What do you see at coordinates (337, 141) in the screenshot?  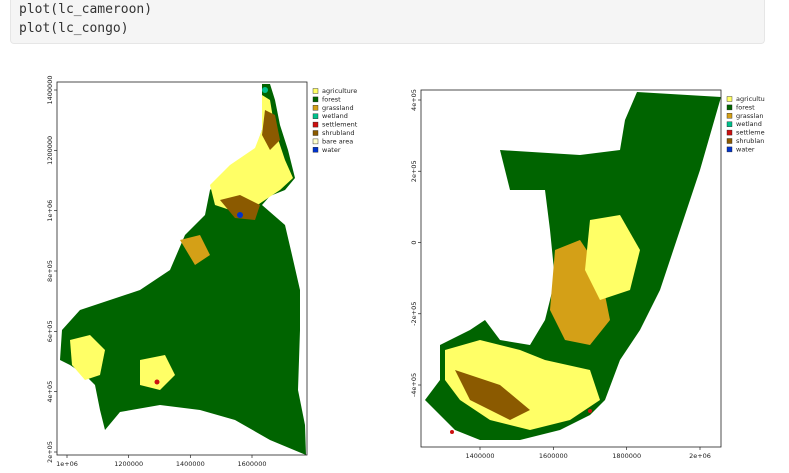 I see `legend-label: bare area` at bounding box center [337, 141].